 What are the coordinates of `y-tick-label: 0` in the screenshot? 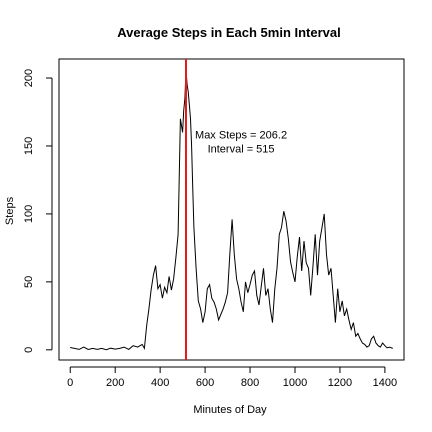 It's located at (29, 350).